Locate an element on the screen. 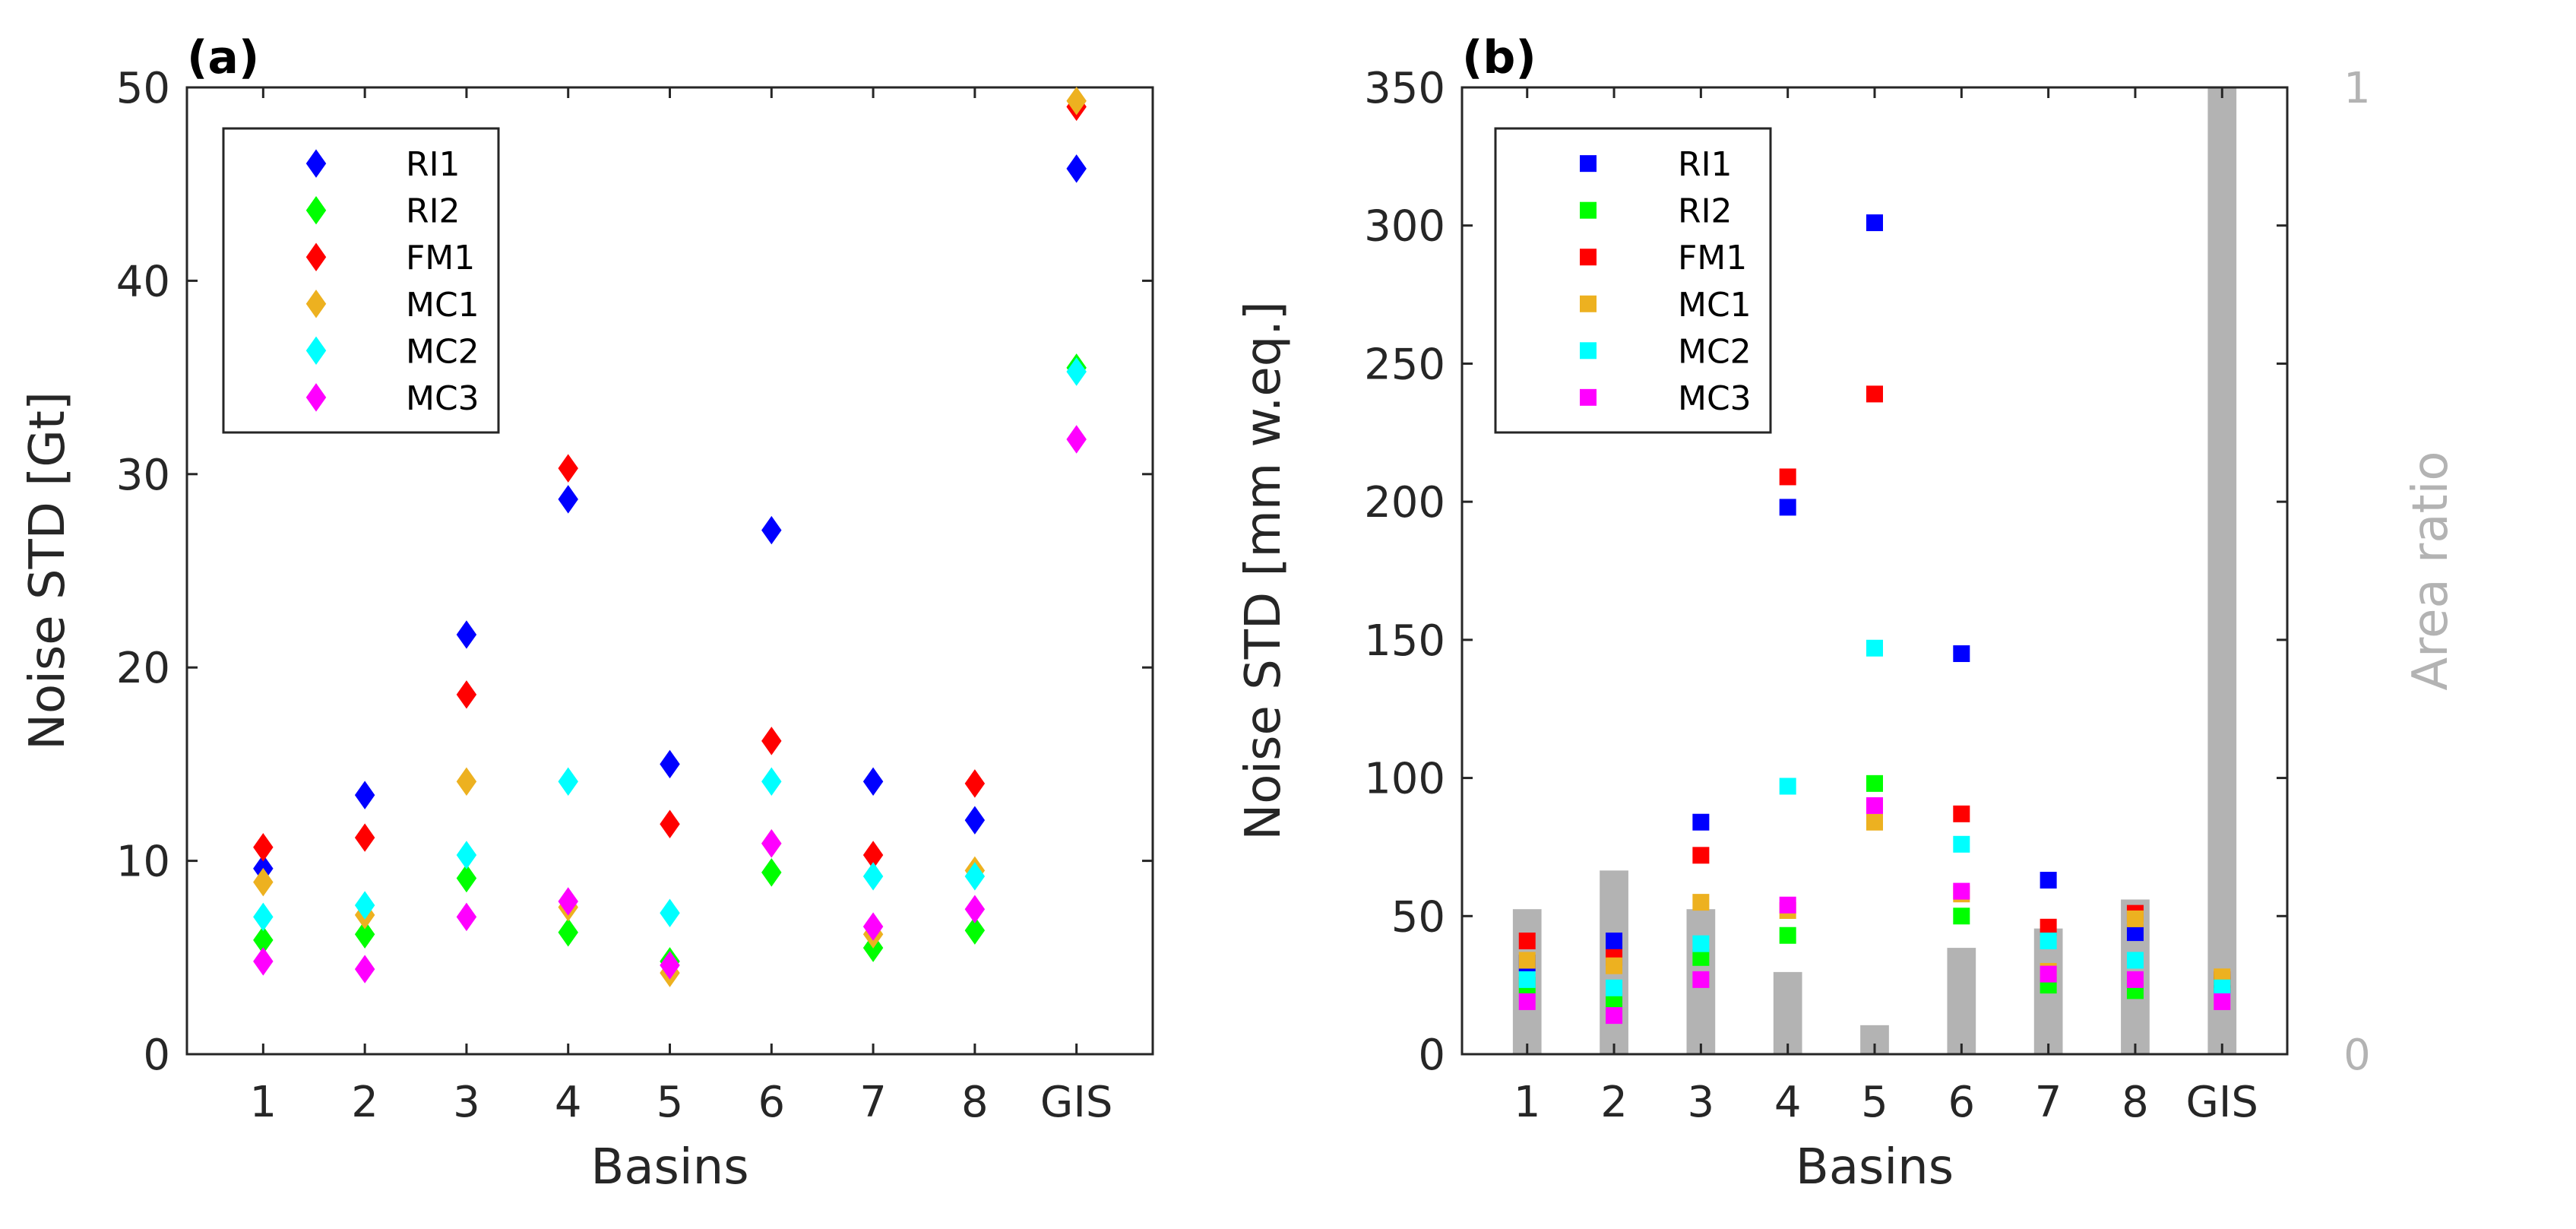 The image size is (2576, 1229). x-tick-label-2: 2 is located at coordinates (1614, 1102).